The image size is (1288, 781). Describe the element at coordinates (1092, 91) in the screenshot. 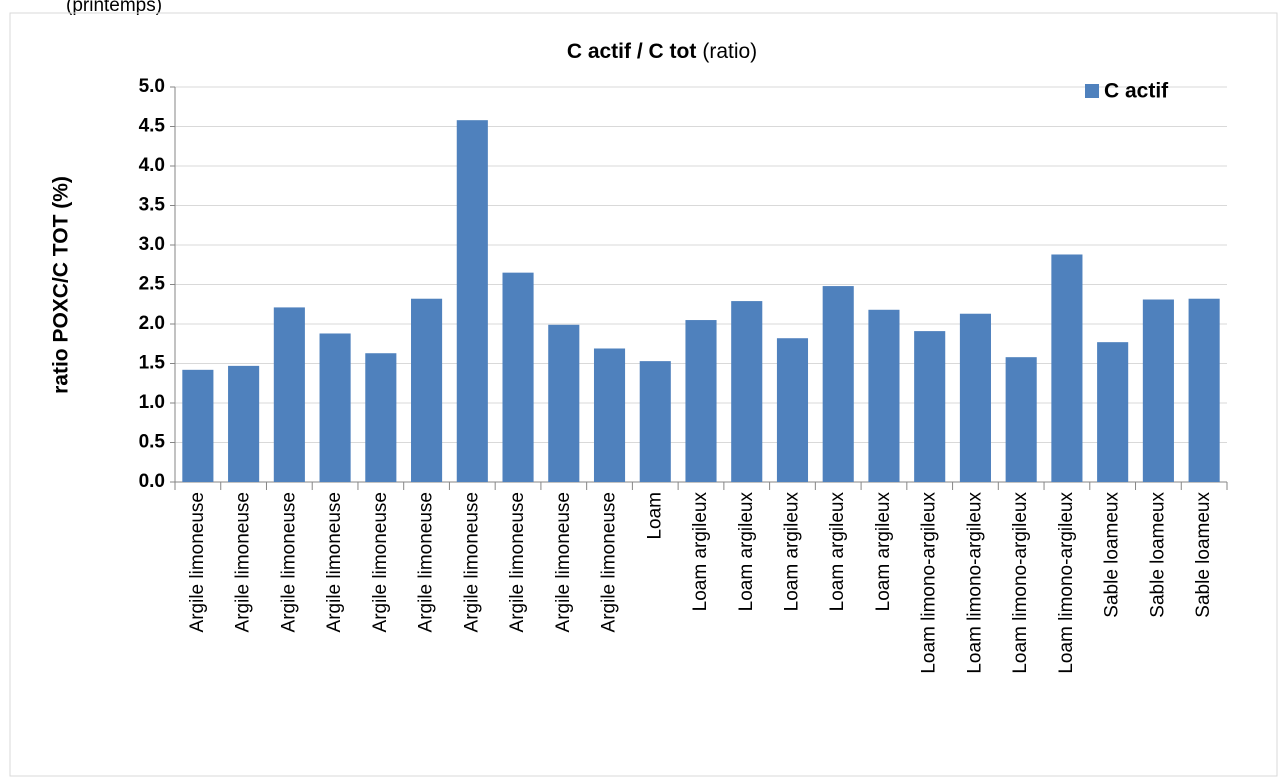

I see `legend-swatch` at that location.